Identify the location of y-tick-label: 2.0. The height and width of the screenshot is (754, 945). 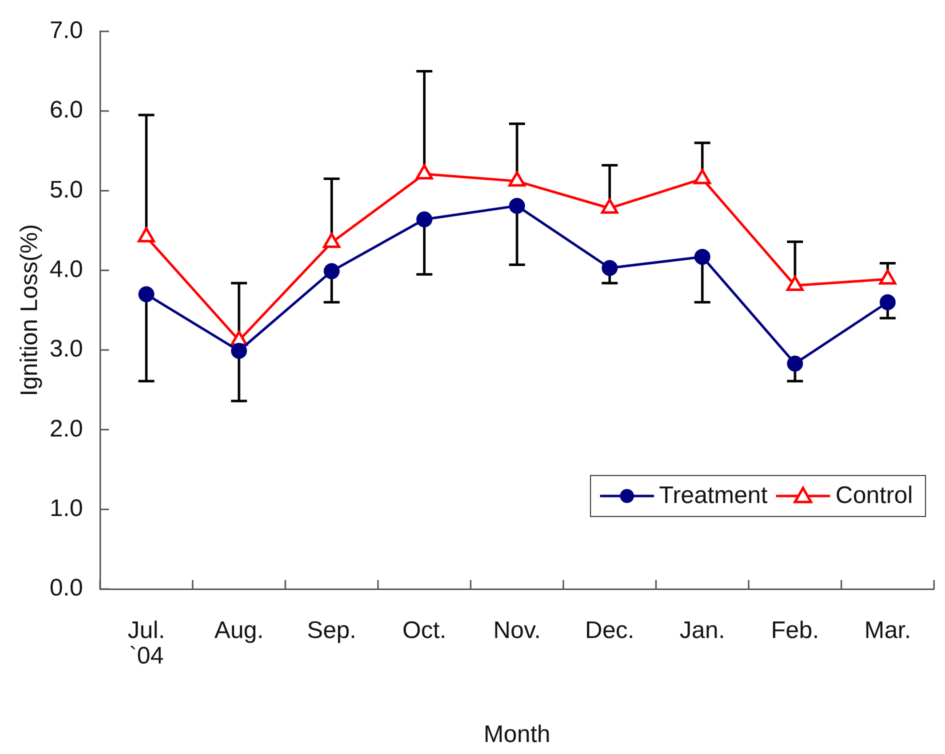
(66, 428).